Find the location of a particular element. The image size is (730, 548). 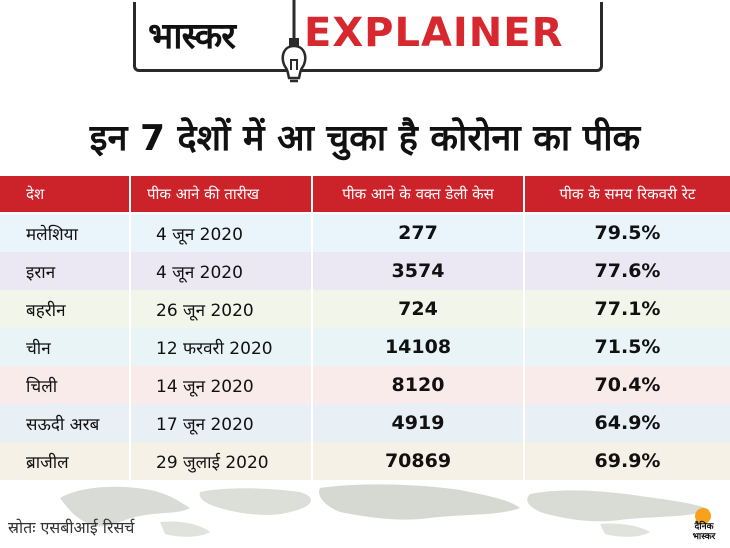

table-row: मलेशिया 4 जून 2020 277 79.5% is located at coordinates (365, 233).